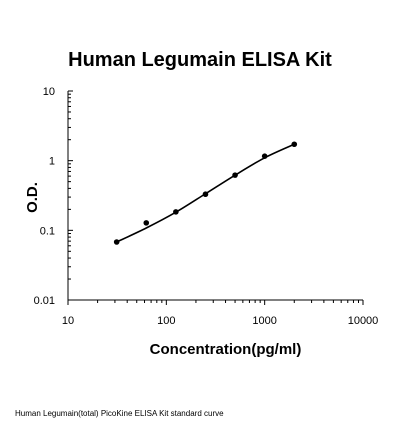 The width and height of the screenshot is (400, 430). I want to click on chart-title: Human Legumain ELISA Kit, so click(200, 60).